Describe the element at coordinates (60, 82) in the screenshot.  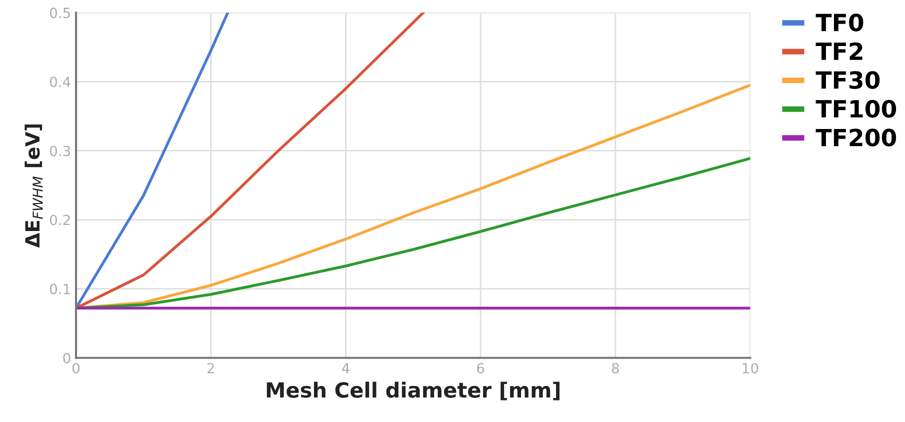
I see `y-tick-label: 0.4` at that location.